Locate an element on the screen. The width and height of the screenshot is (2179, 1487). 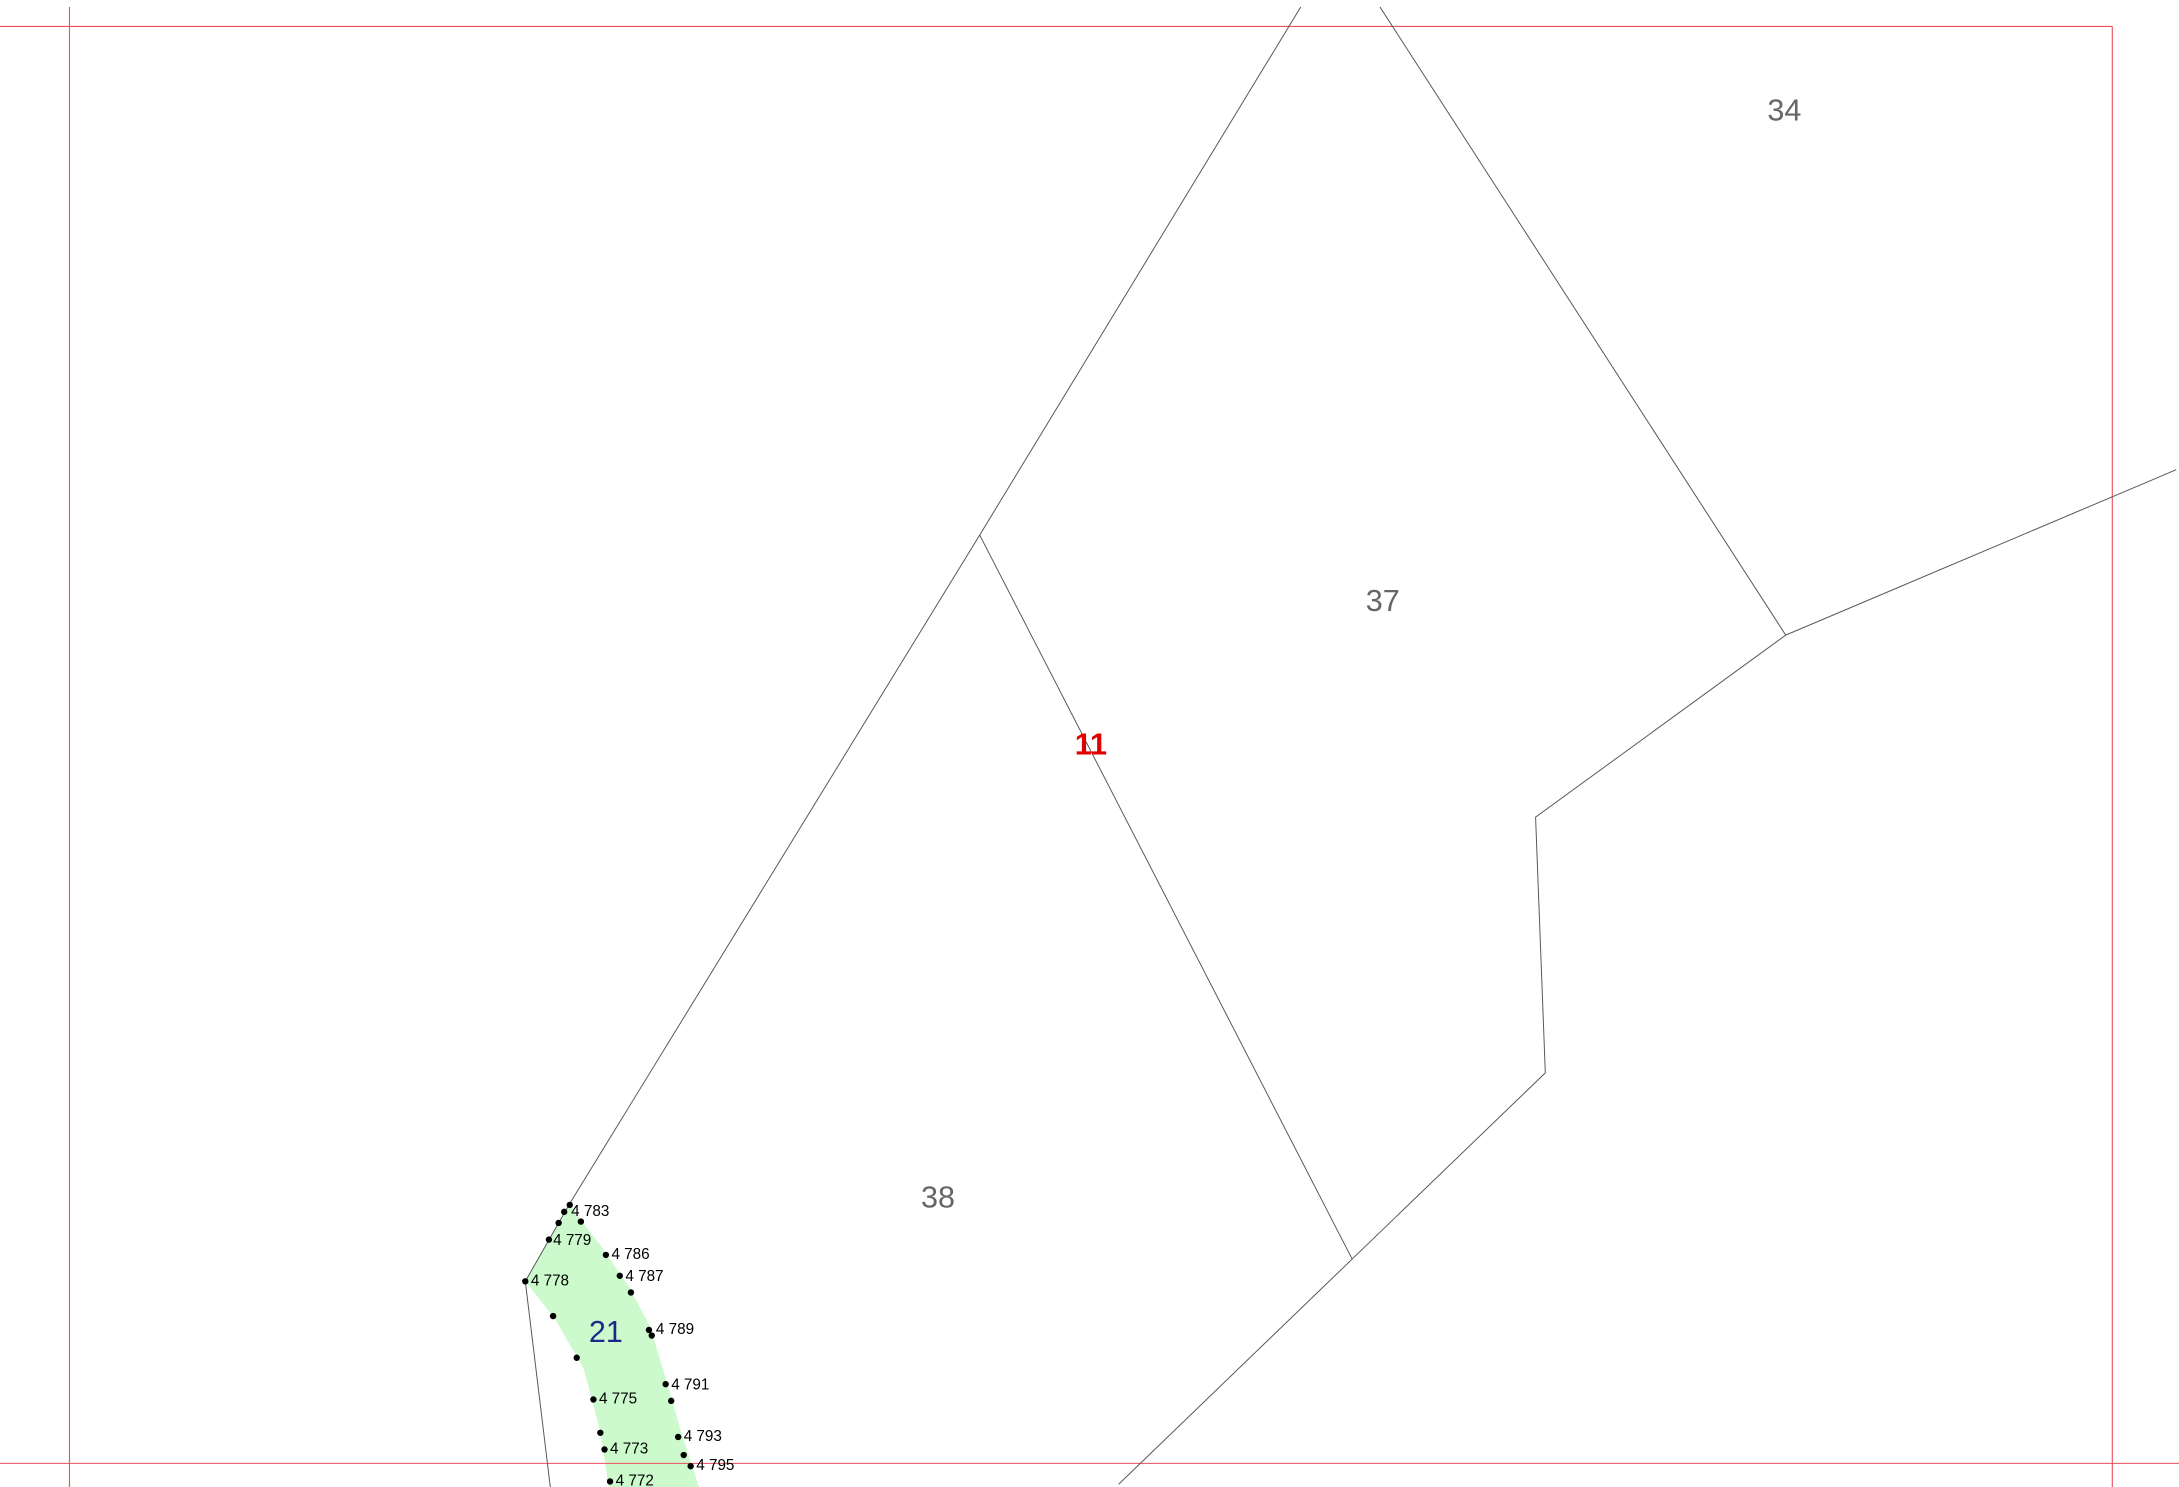
parcel-label: 21 is located at coordinates (606, 1332).